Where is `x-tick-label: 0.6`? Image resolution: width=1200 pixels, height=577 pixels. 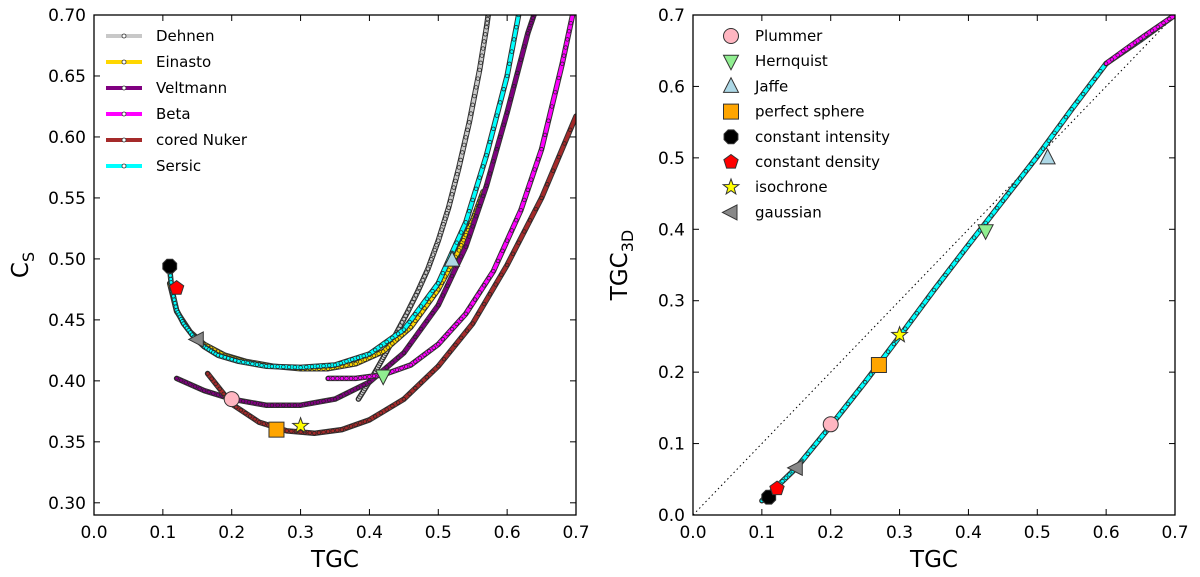 x-tick-label: 0.6 is located at coordinates (1106, 533).